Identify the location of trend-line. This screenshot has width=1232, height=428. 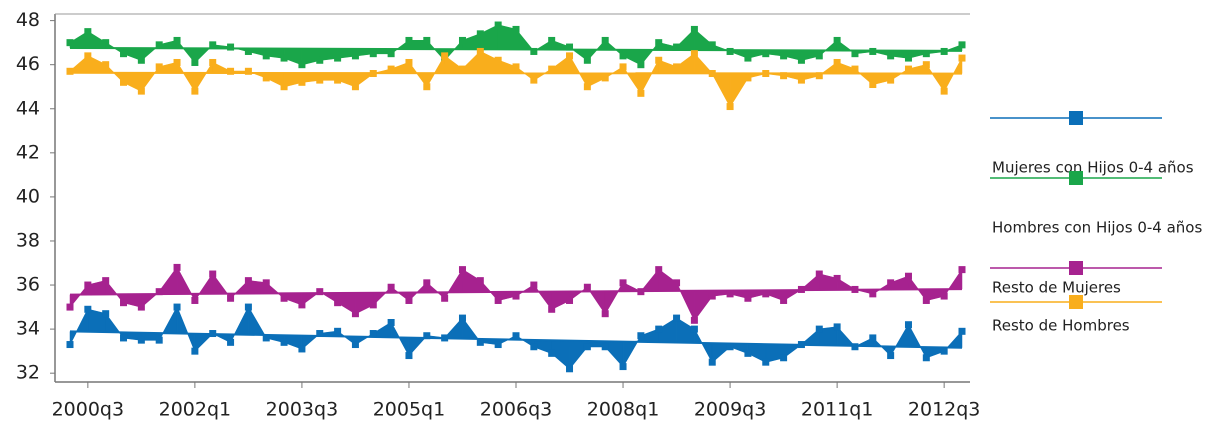
(516, 73).